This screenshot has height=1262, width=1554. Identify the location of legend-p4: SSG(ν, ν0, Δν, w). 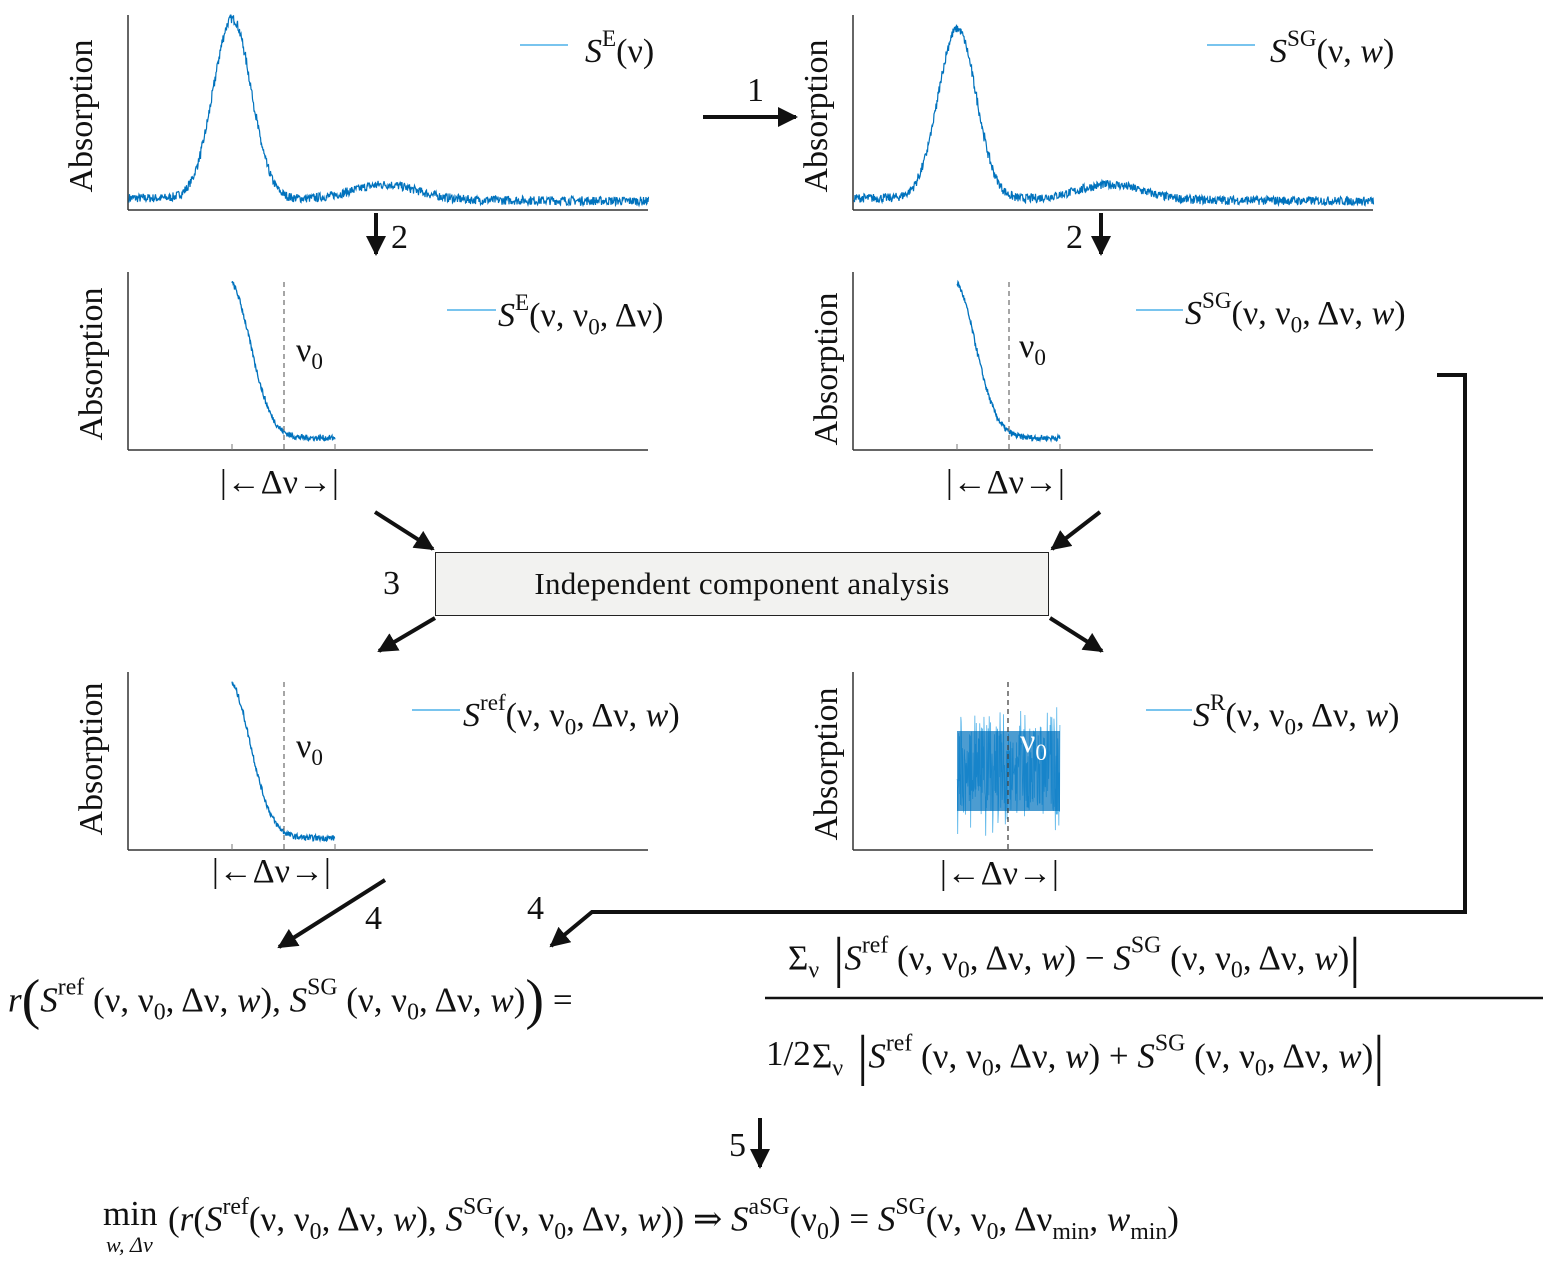
(1295, 314).